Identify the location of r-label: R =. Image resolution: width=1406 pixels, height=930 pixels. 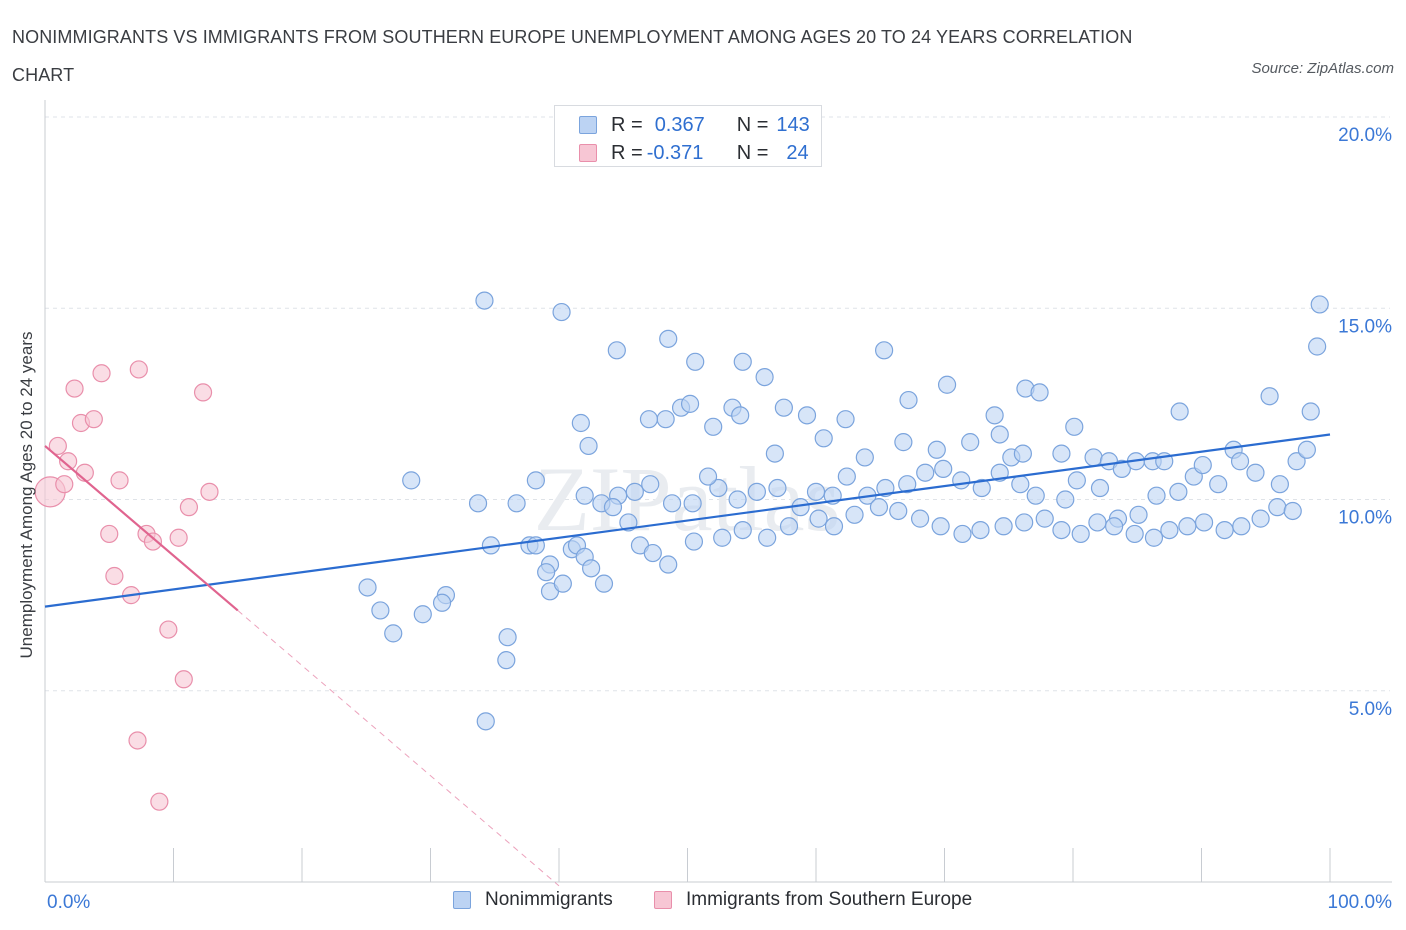
(627, 152).